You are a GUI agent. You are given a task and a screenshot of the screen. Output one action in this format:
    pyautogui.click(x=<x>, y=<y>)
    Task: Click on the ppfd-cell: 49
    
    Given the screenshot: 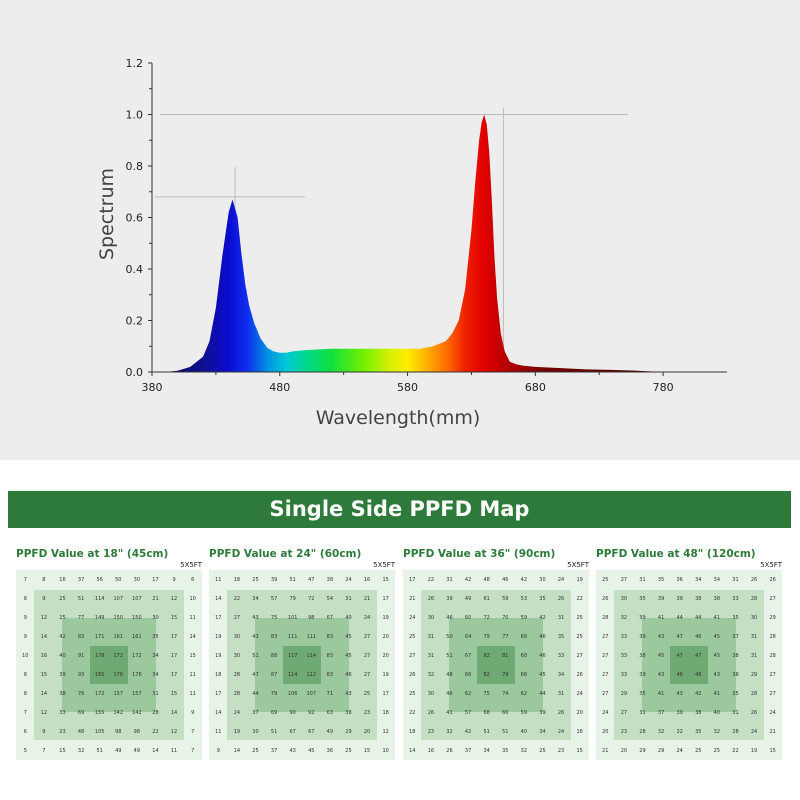 What is the action you would take?
    pyautogui.click(x=330, y=731)
    